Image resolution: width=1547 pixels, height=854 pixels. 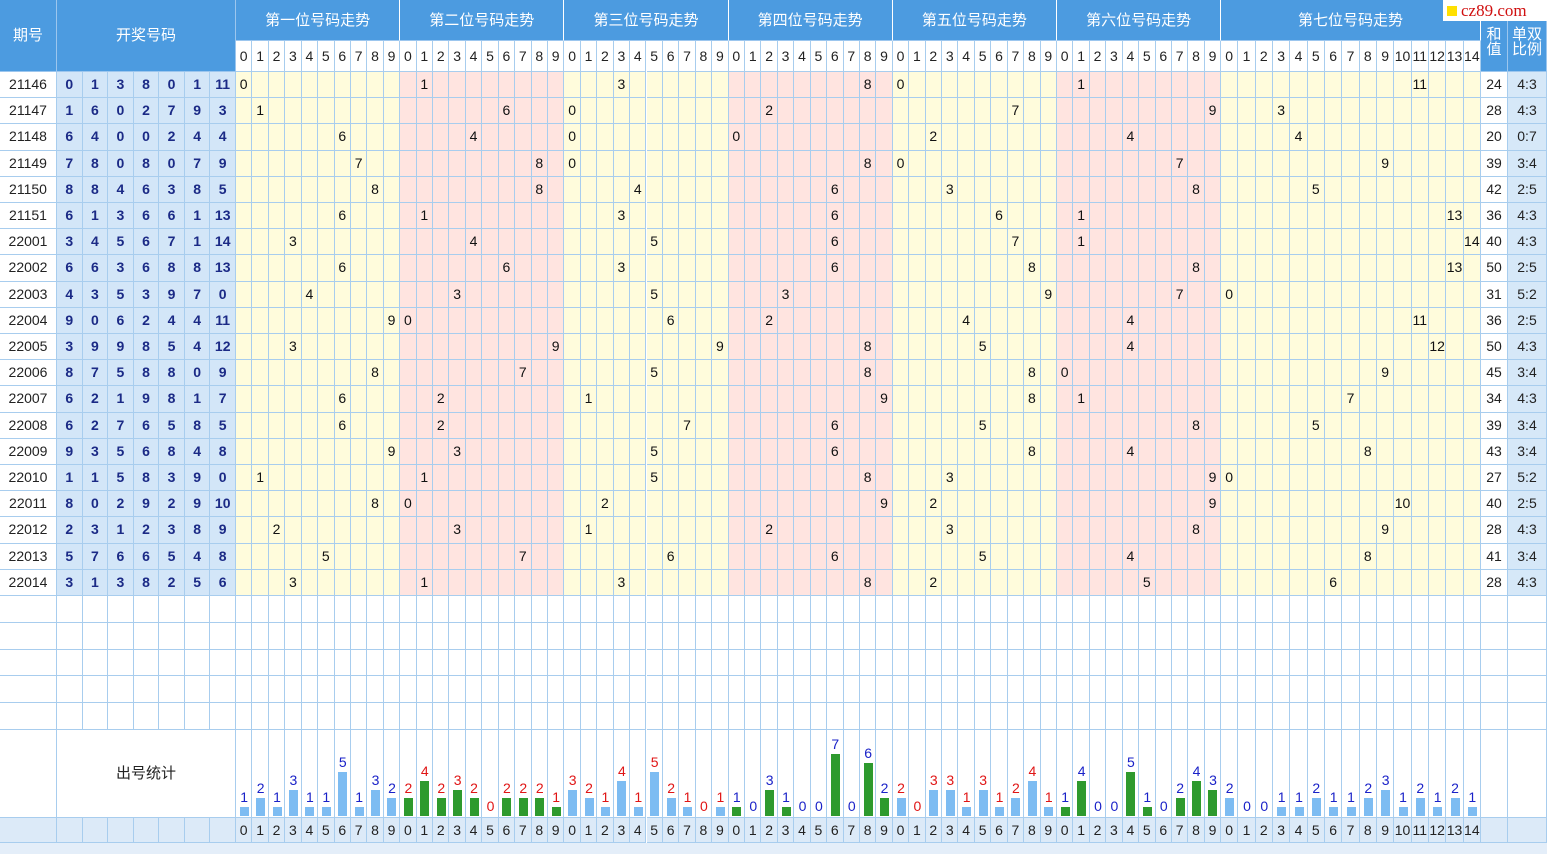 What do you see at coordinates (293, 56) in the screenshot?
I see `column-header: 3` at bounding box center [293, 56].